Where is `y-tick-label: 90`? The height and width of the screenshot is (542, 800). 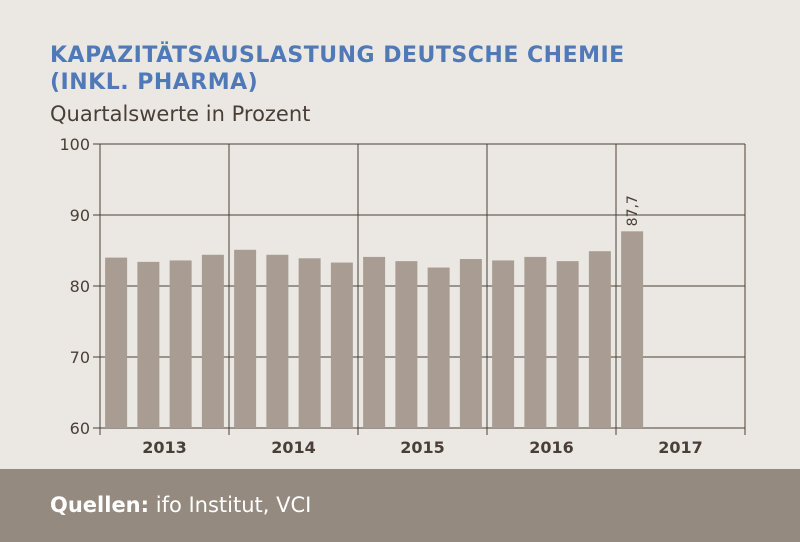
y-tick-label: 90 is located at coordinates (80, 215).